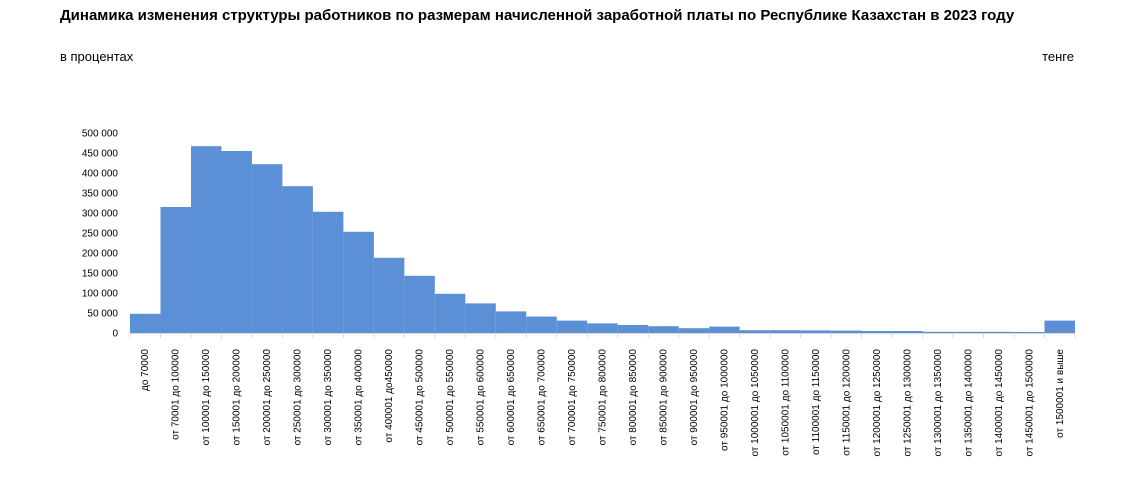 The image size is (1125, 499). Describe the element at coordinates (633, 397) in the screenshot. I see `x-tick-label: от 800001 до 850000` at that location.